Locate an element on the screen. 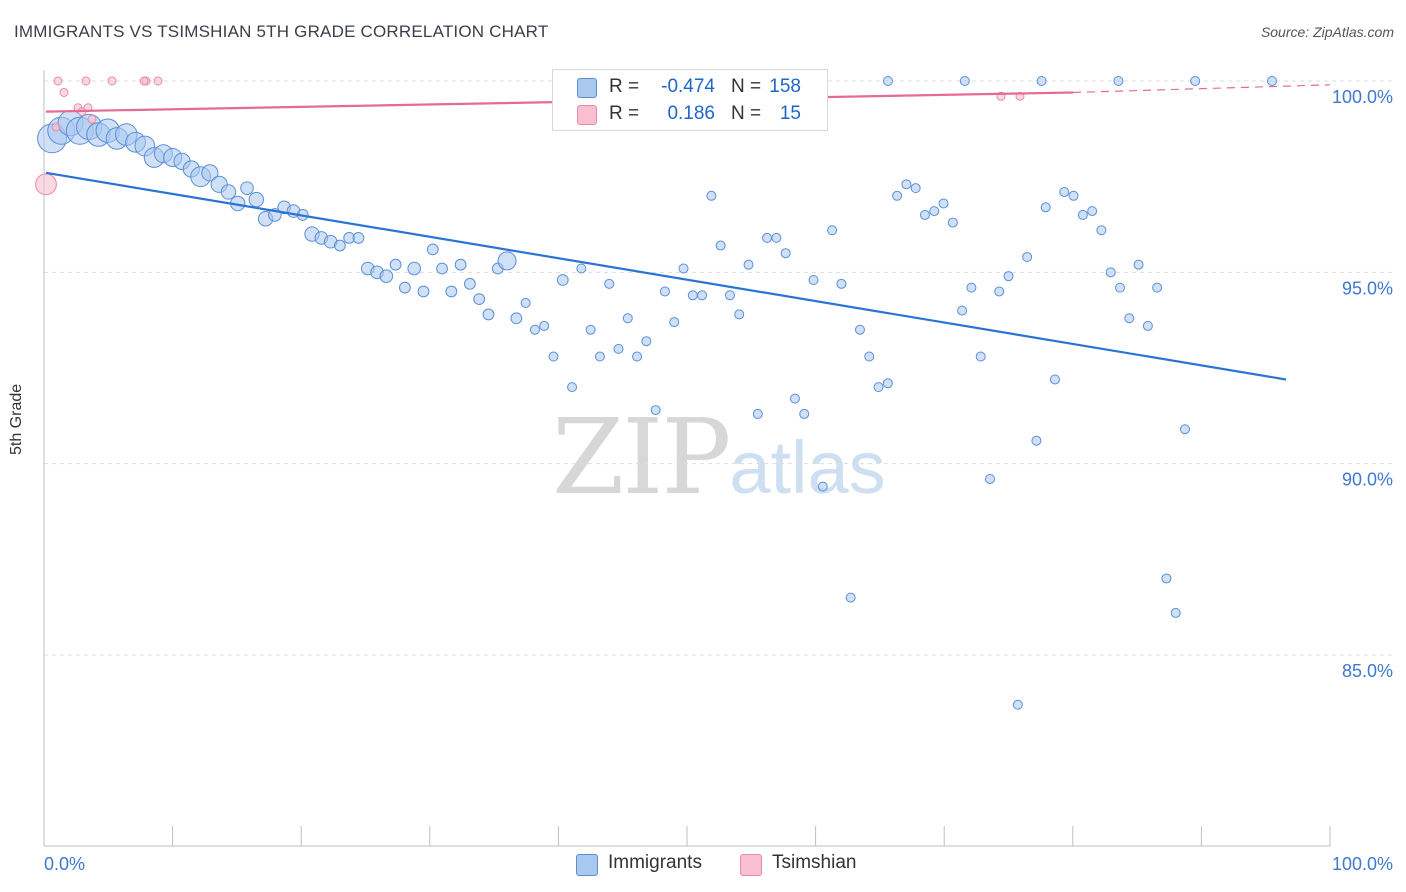 The image size is (1406, 892). x-tick-label: 0.0% is located at coordinates (64, 864).